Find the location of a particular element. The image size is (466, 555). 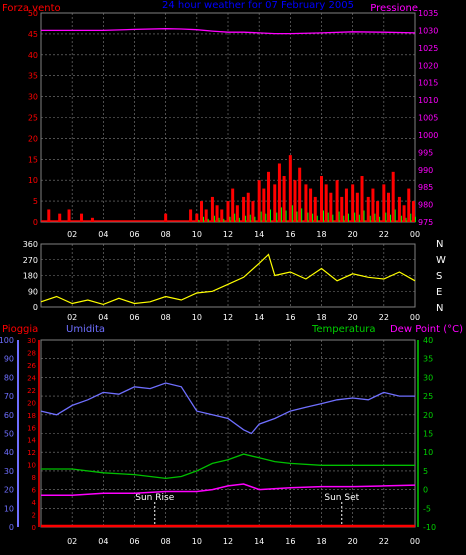

panel2-x-tick: 10 is located at coordinates (197, 317).